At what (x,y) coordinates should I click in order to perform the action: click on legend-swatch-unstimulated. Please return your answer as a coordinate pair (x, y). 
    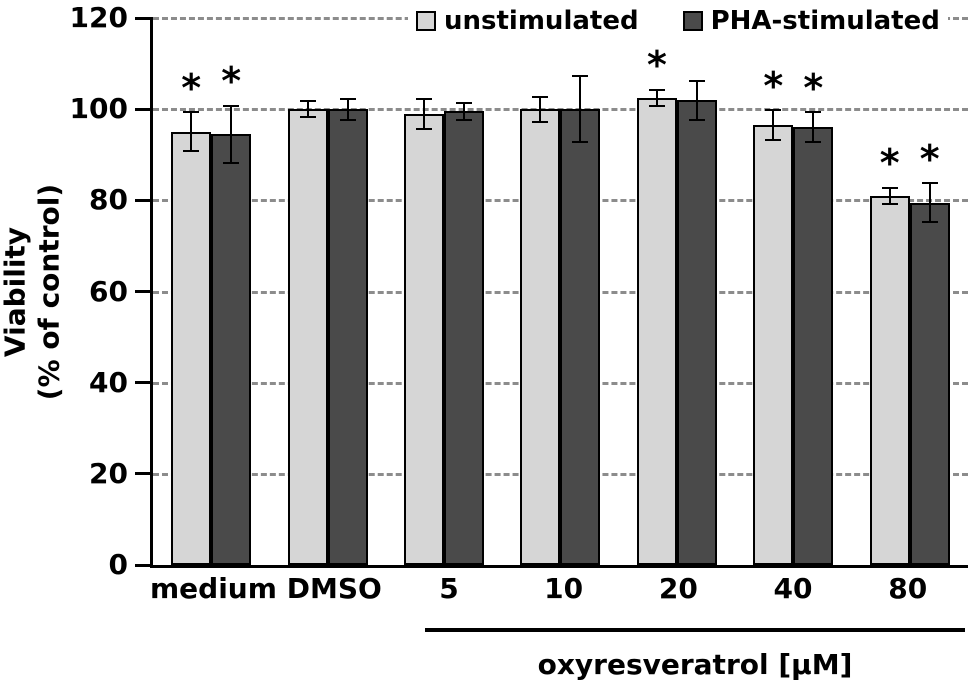
    Looking at the image, I should click on (426, 21).